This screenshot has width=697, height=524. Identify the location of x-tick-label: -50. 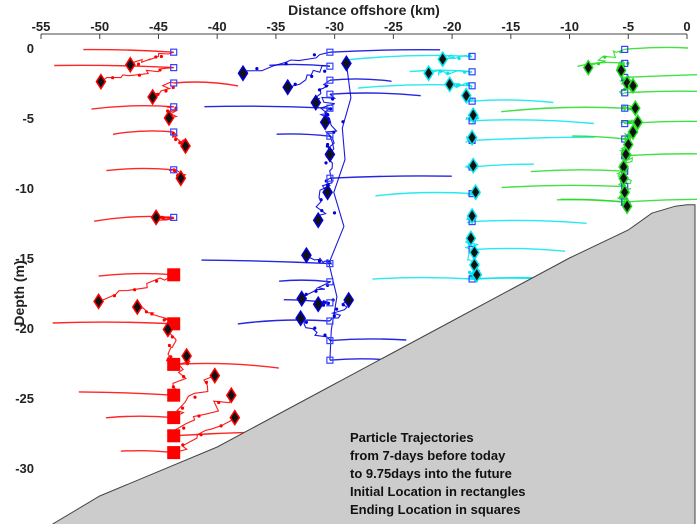
(99, 26).